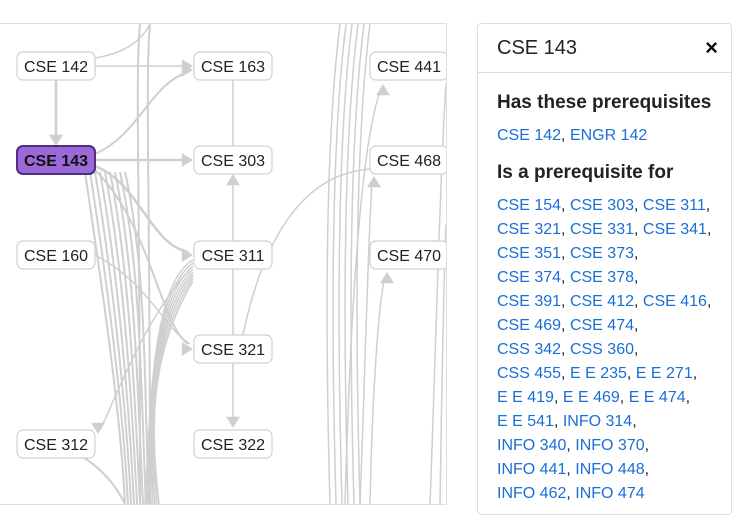  I want to click on course-link: E E 474, so click(657, 397).